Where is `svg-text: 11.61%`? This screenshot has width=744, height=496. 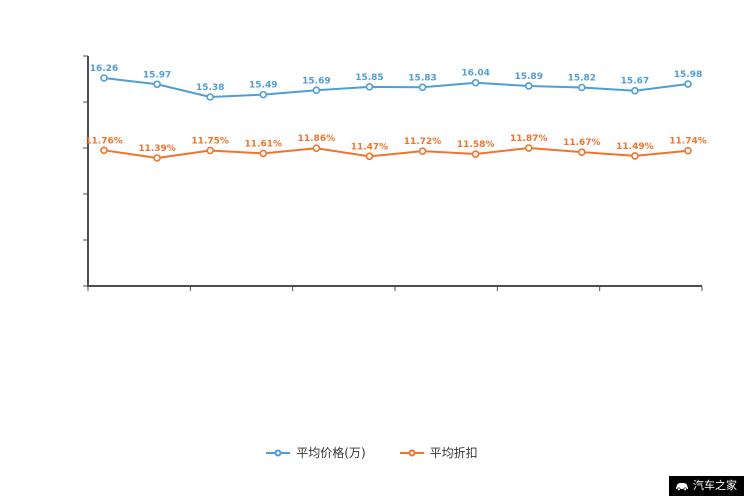 svg-text: 11.61% is located at coordinates (263, 144).